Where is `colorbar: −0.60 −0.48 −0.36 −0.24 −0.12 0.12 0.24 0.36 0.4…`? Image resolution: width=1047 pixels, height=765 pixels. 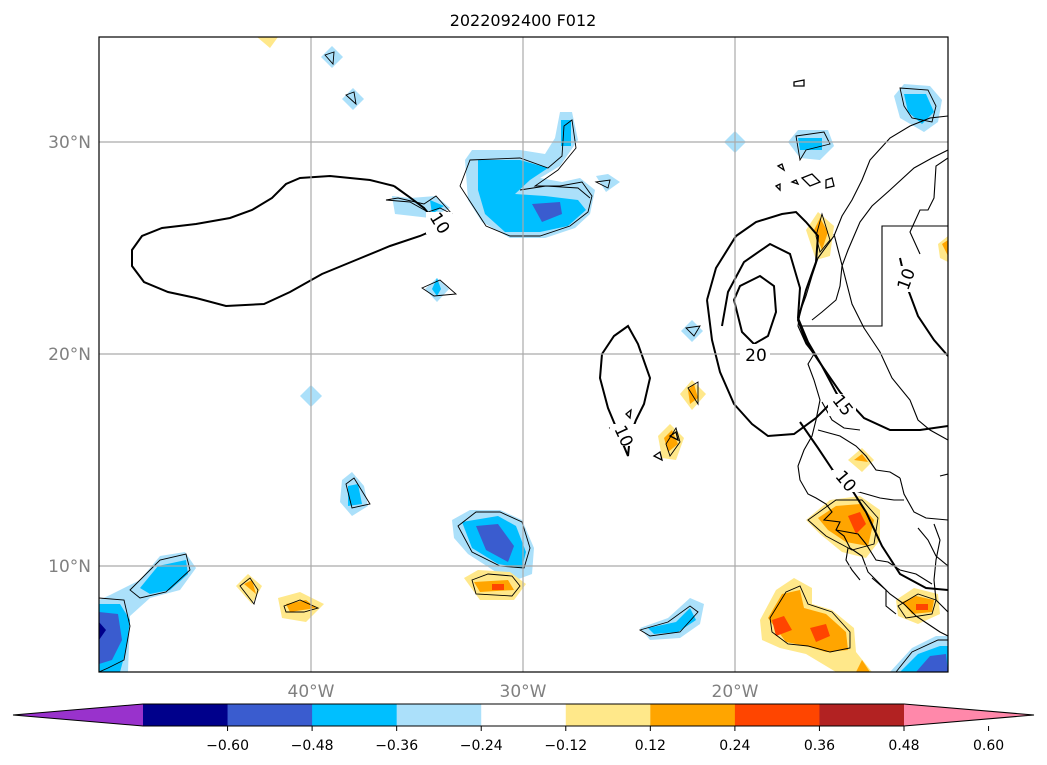 colorbar: −0.60 −0.48 −0.36 −0.24 −0.12 0.12 0.24 0.36 0.4… is located at coordinates (523, 728).